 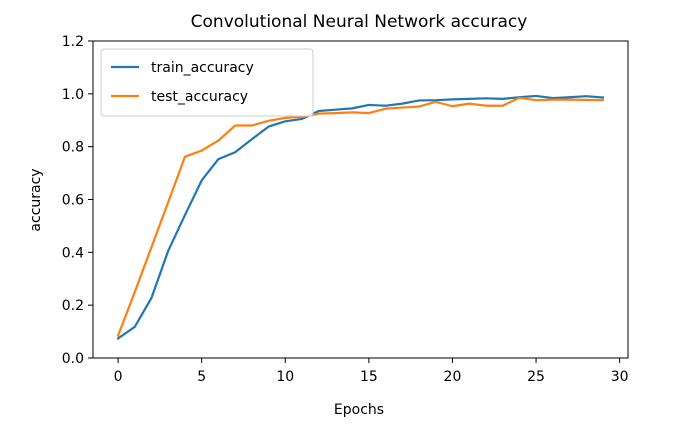 What do you see at coordinates (199, 97) in the screenshot?
I see `legend-entry: test_accuracy` at bounding box center [199, 97].